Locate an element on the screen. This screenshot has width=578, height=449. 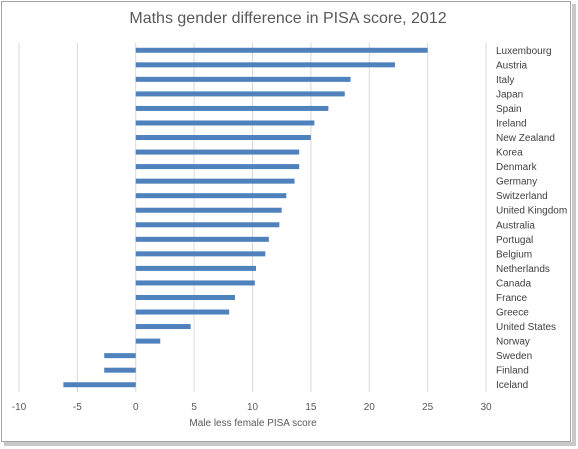
category-label: Korea is located at coordinates (509, 153).